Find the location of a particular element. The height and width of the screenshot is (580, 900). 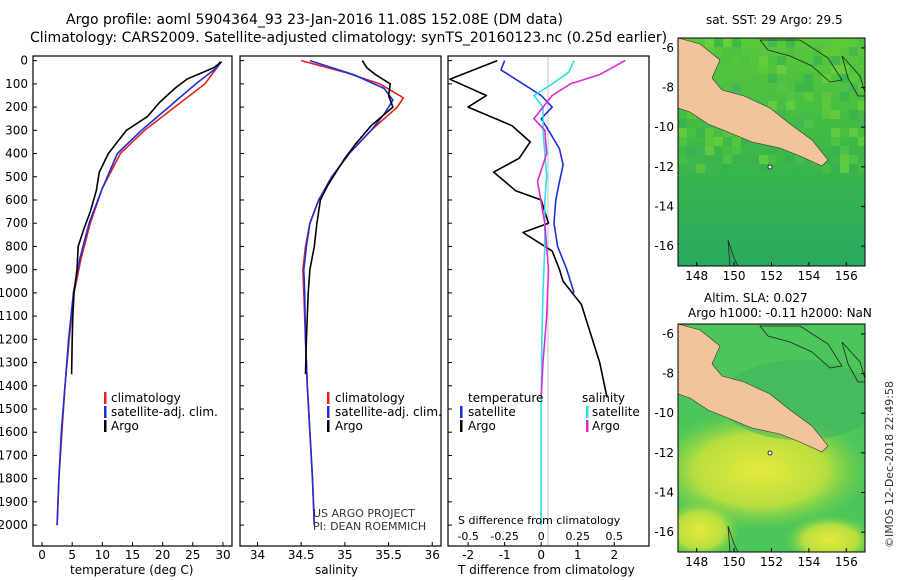

land-new-guinea is located at coordinates (753, 102).